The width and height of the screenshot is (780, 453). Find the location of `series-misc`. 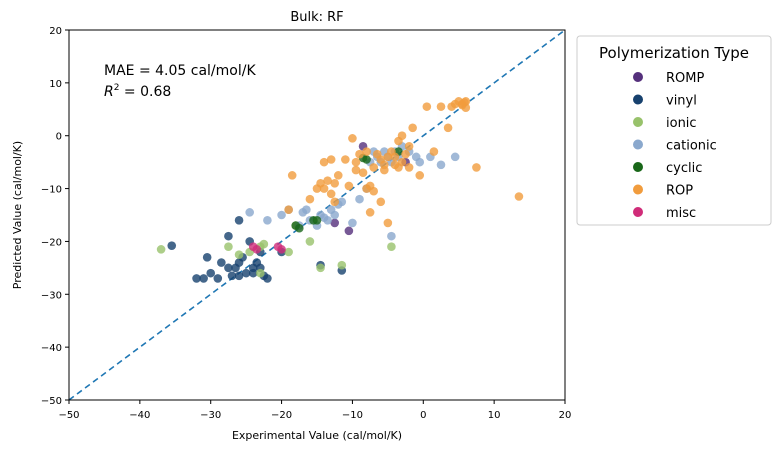

series-misc is located at coordinates (267, 248).